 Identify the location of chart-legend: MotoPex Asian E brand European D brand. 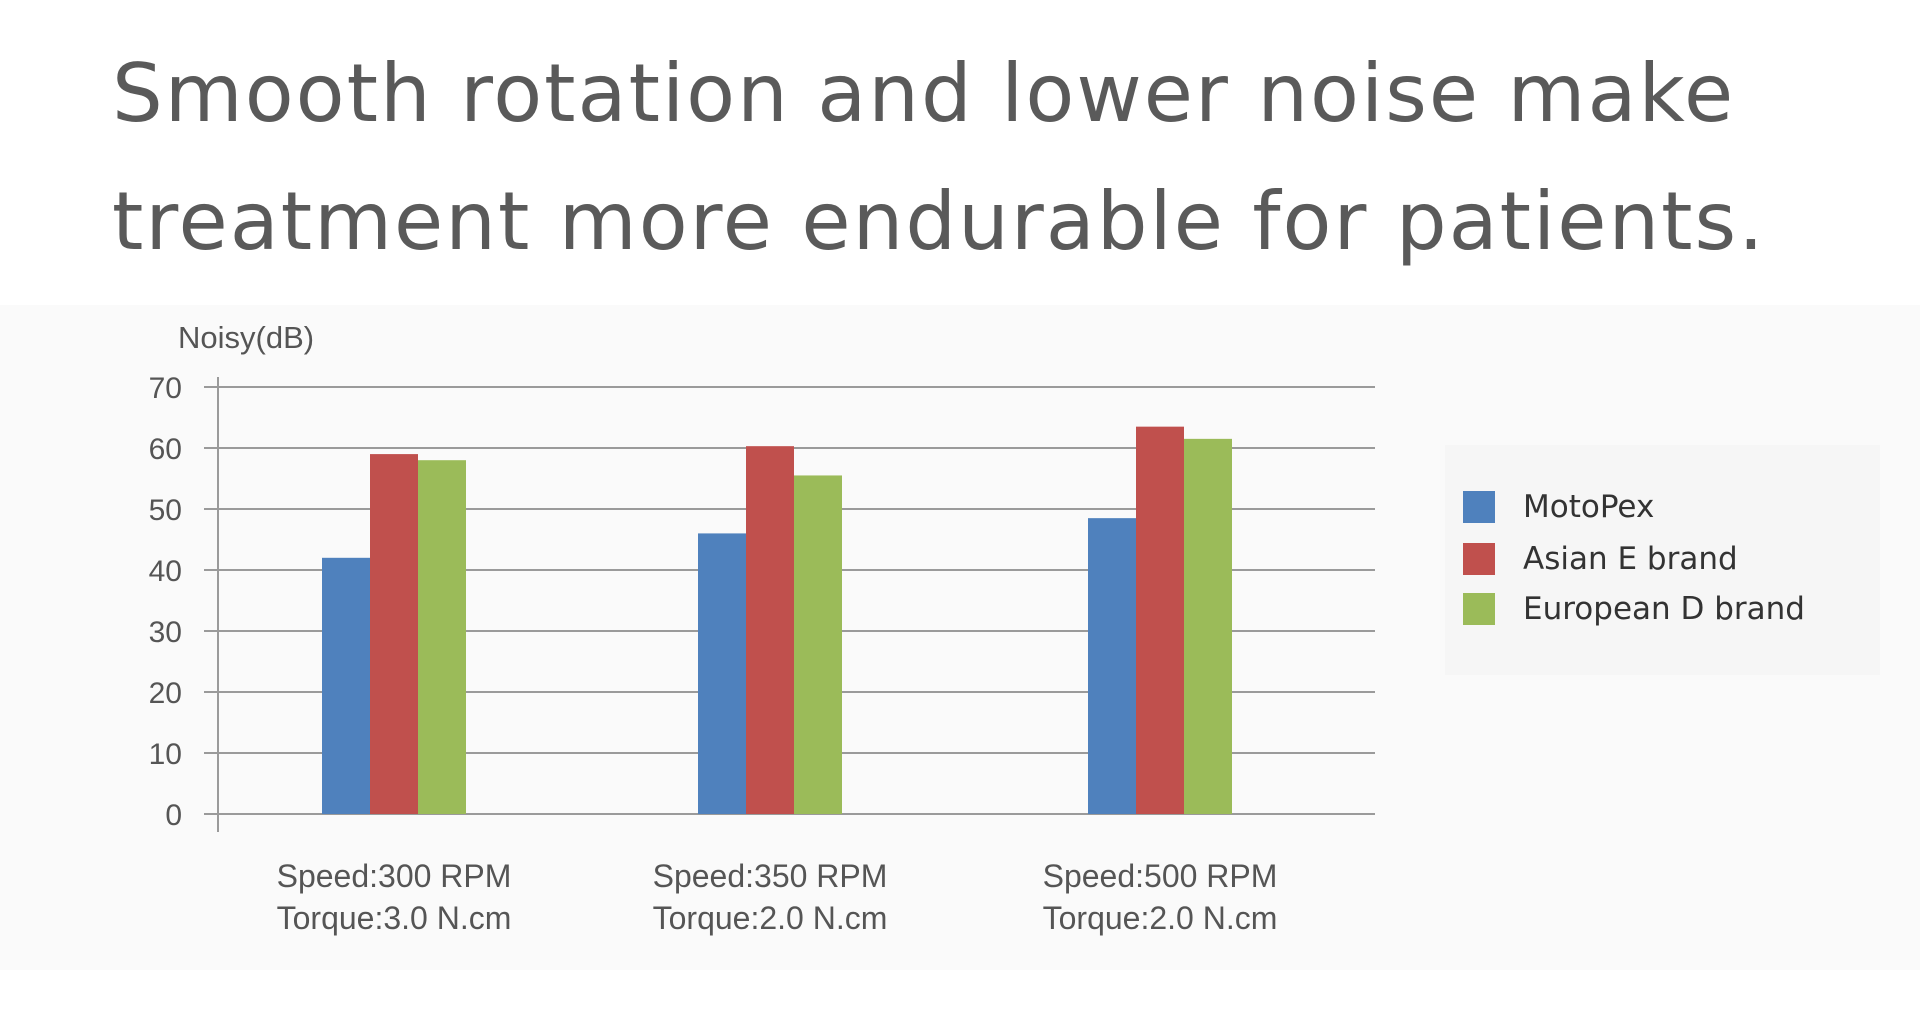
(1662, 560).